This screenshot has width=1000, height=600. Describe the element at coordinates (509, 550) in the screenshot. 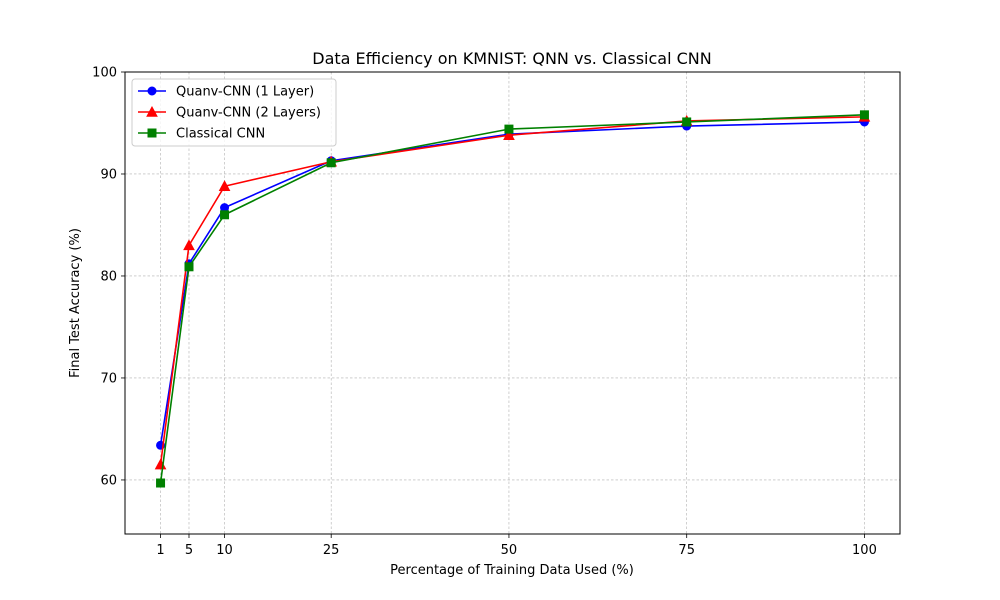

I see `x-tick-label: 50` at that location.